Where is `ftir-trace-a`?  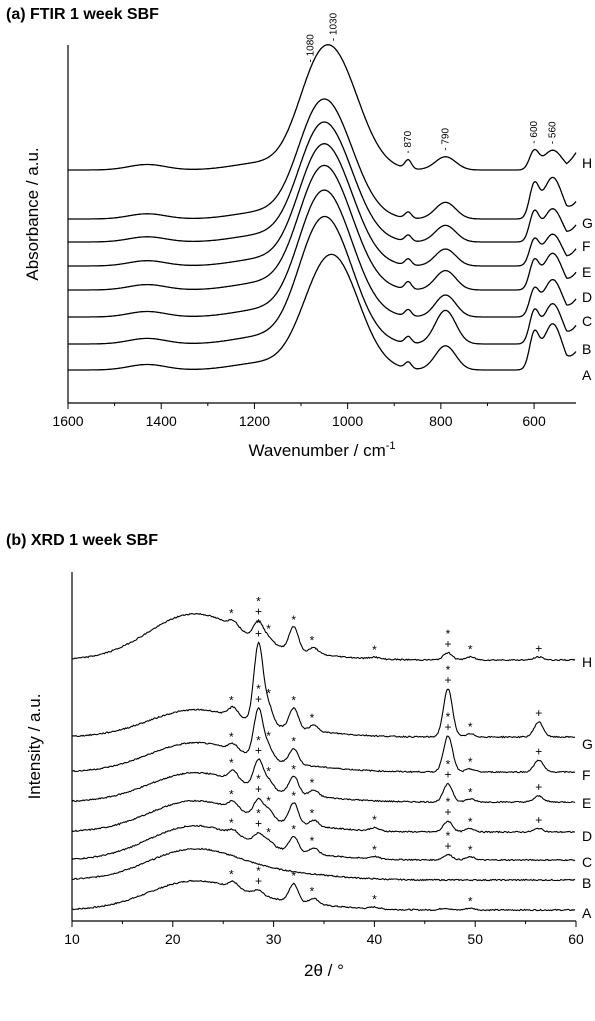 ftir-trace-a is located at coordinates (322, 312).